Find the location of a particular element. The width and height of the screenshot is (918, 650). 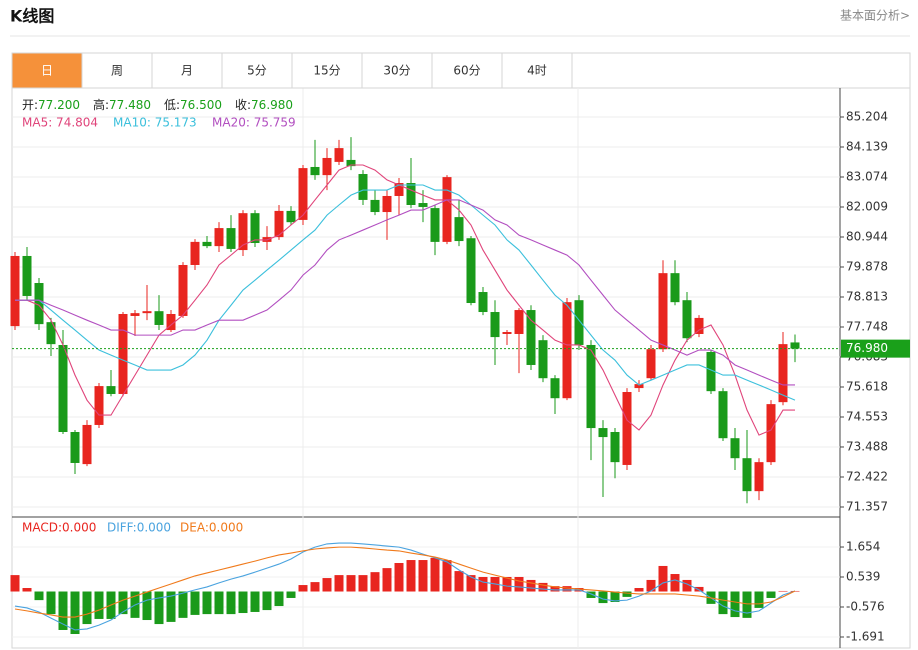

ohlc-info: 开:77.200 is located at coordinates (51, 105).